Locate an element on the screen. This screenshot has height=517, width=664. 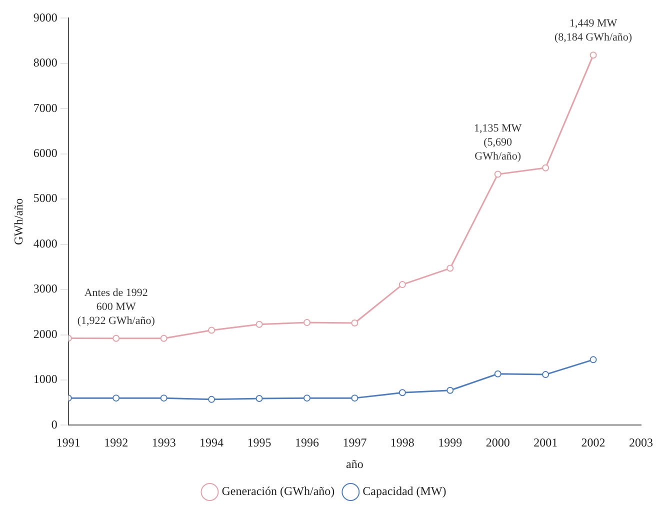
y-tick-label: 7000 is located at coordinates (45, 107).